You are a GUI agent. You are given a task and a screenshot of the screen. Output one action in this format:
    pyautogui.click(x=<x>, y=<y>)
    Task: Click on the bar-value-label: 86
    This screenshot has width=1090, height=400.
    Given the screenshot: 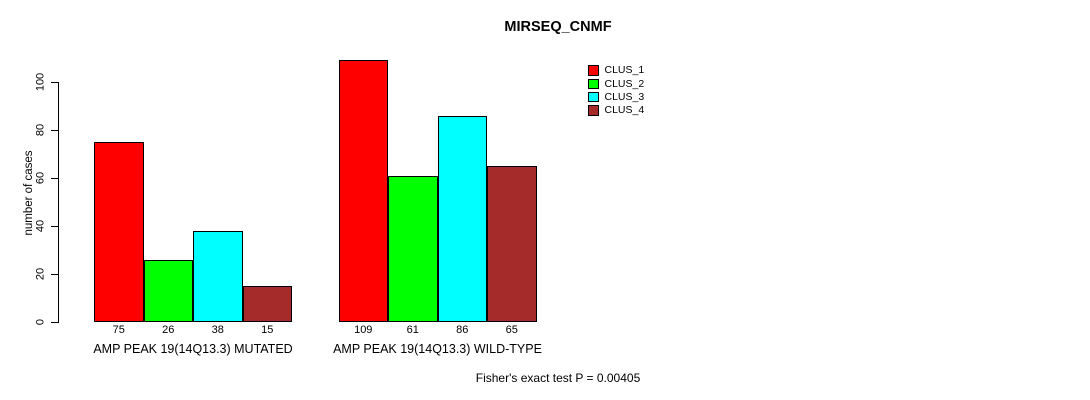 What is the action you would take?
    pyautogui.click(x=462, y=330)
    